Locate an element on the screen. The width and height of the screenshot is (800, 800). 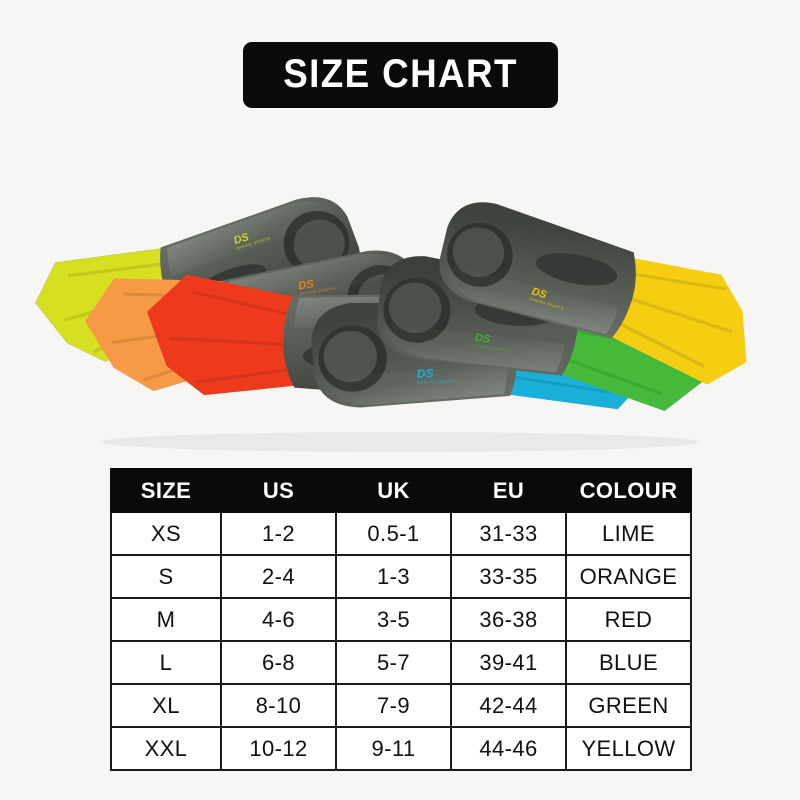
table-row: L 6-8 5-7 39-41 BLUE is located at coordinates (401, 662).